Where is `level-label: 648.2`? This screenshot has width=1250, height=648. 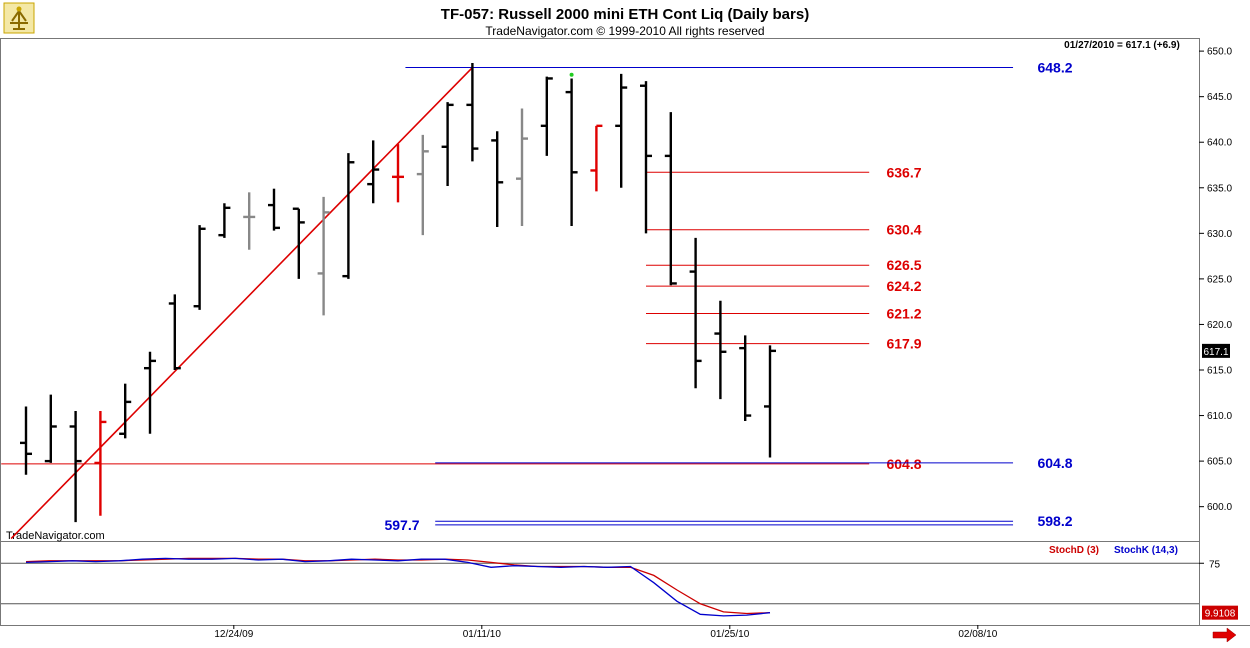 level-label: 648.2 is located at coordinates (1054, 68).